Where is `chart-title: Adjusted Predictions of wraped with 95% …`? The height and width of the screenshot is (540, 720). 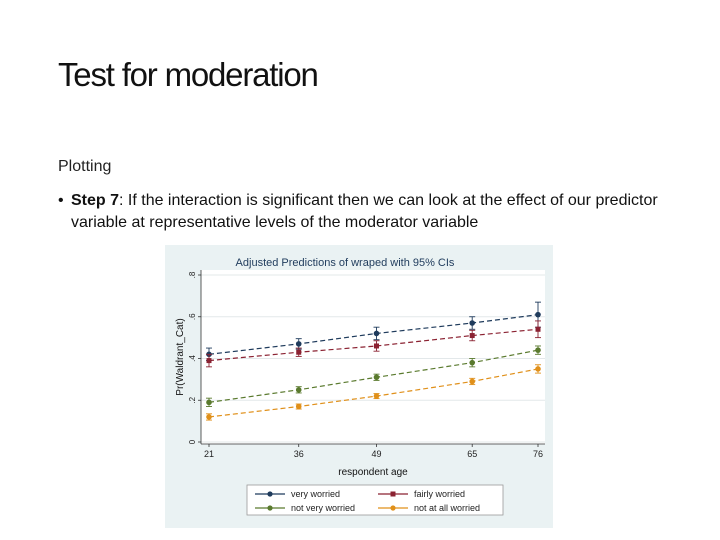 chart-title: Adjusted Predictions of wraped with 95% … is located at coordinates (345, 263).